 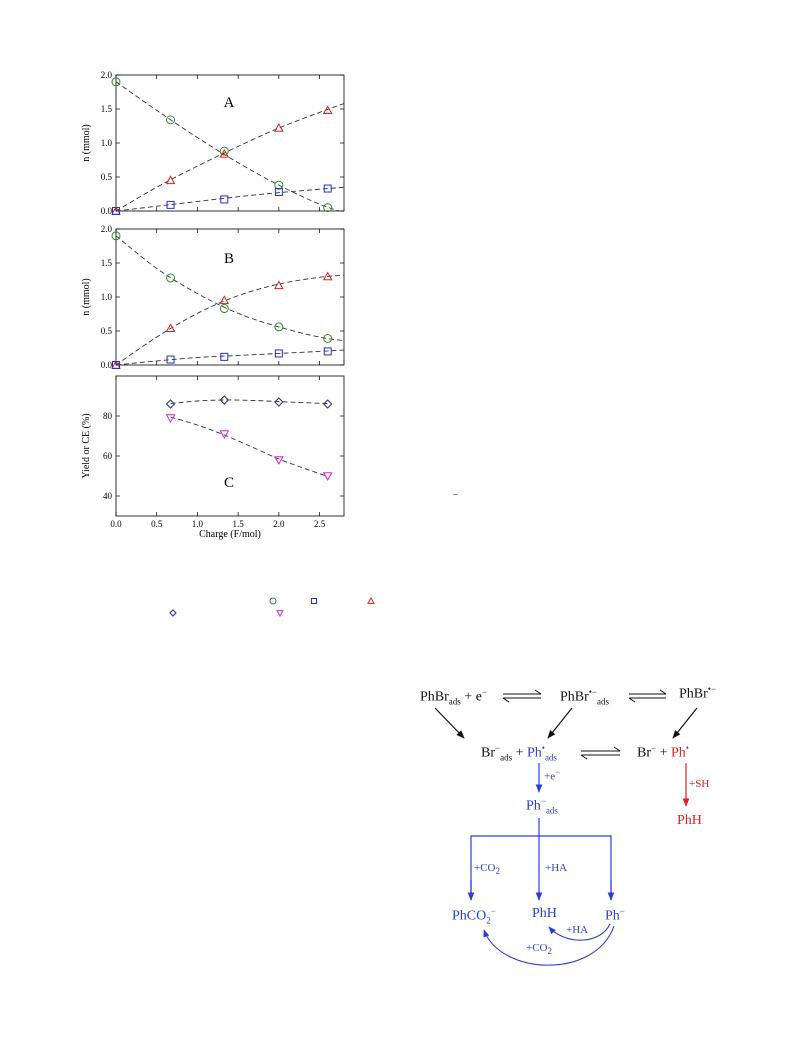 What do you see at coordinates (279, 524) in the screenshot?
I see `x-tick-label: 2.0` at bounding box center [279, 524].